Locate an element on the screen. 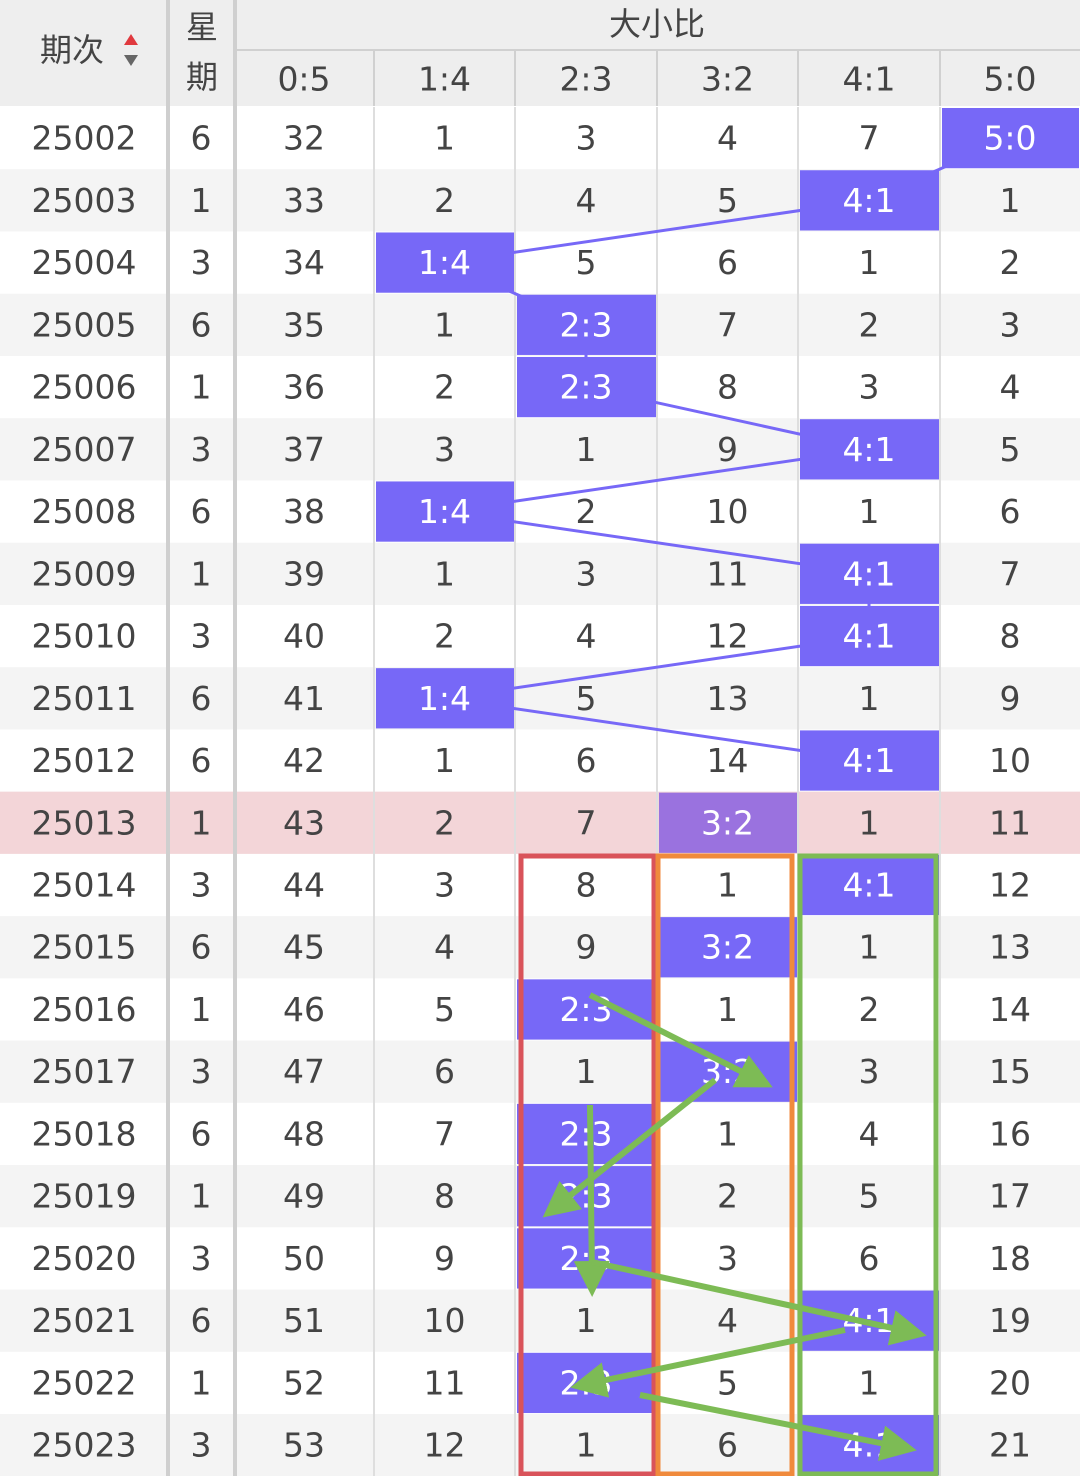  period-cell: 25022 is located at coordinates (84, 1382).